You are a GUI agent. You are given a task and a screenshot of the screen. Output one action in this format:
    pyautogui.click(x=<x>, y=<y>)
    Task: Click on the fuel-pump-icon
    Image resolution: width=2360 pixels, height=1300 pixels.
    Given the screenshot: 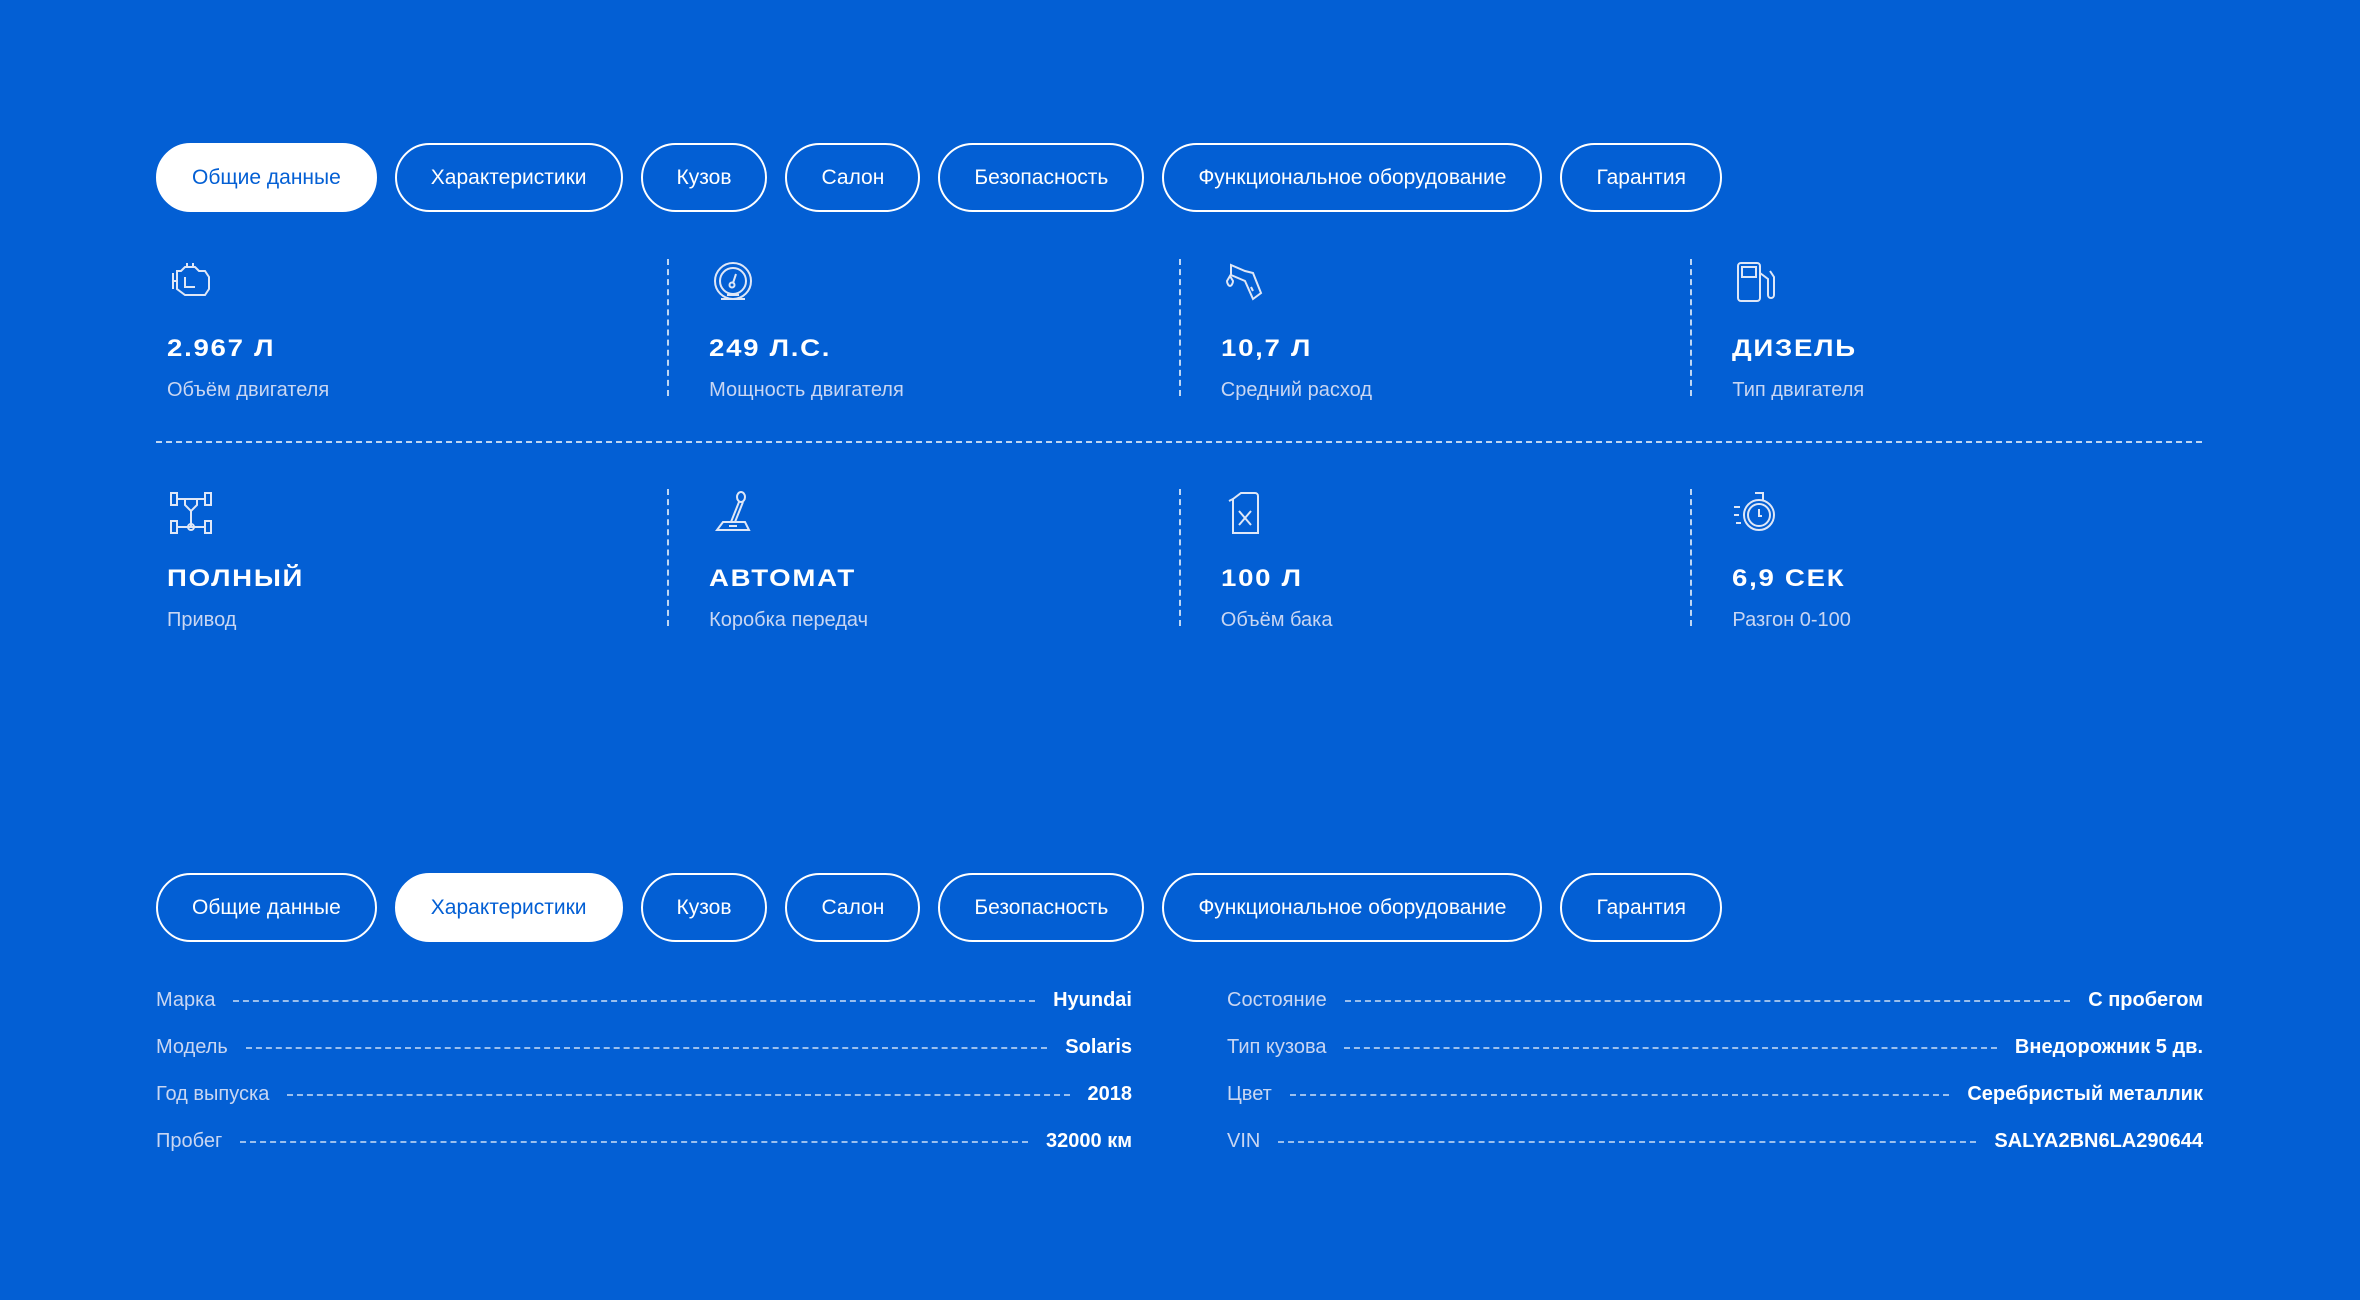 What is the action you would take?
    pyautogui.click(x=1756, y=282)
    